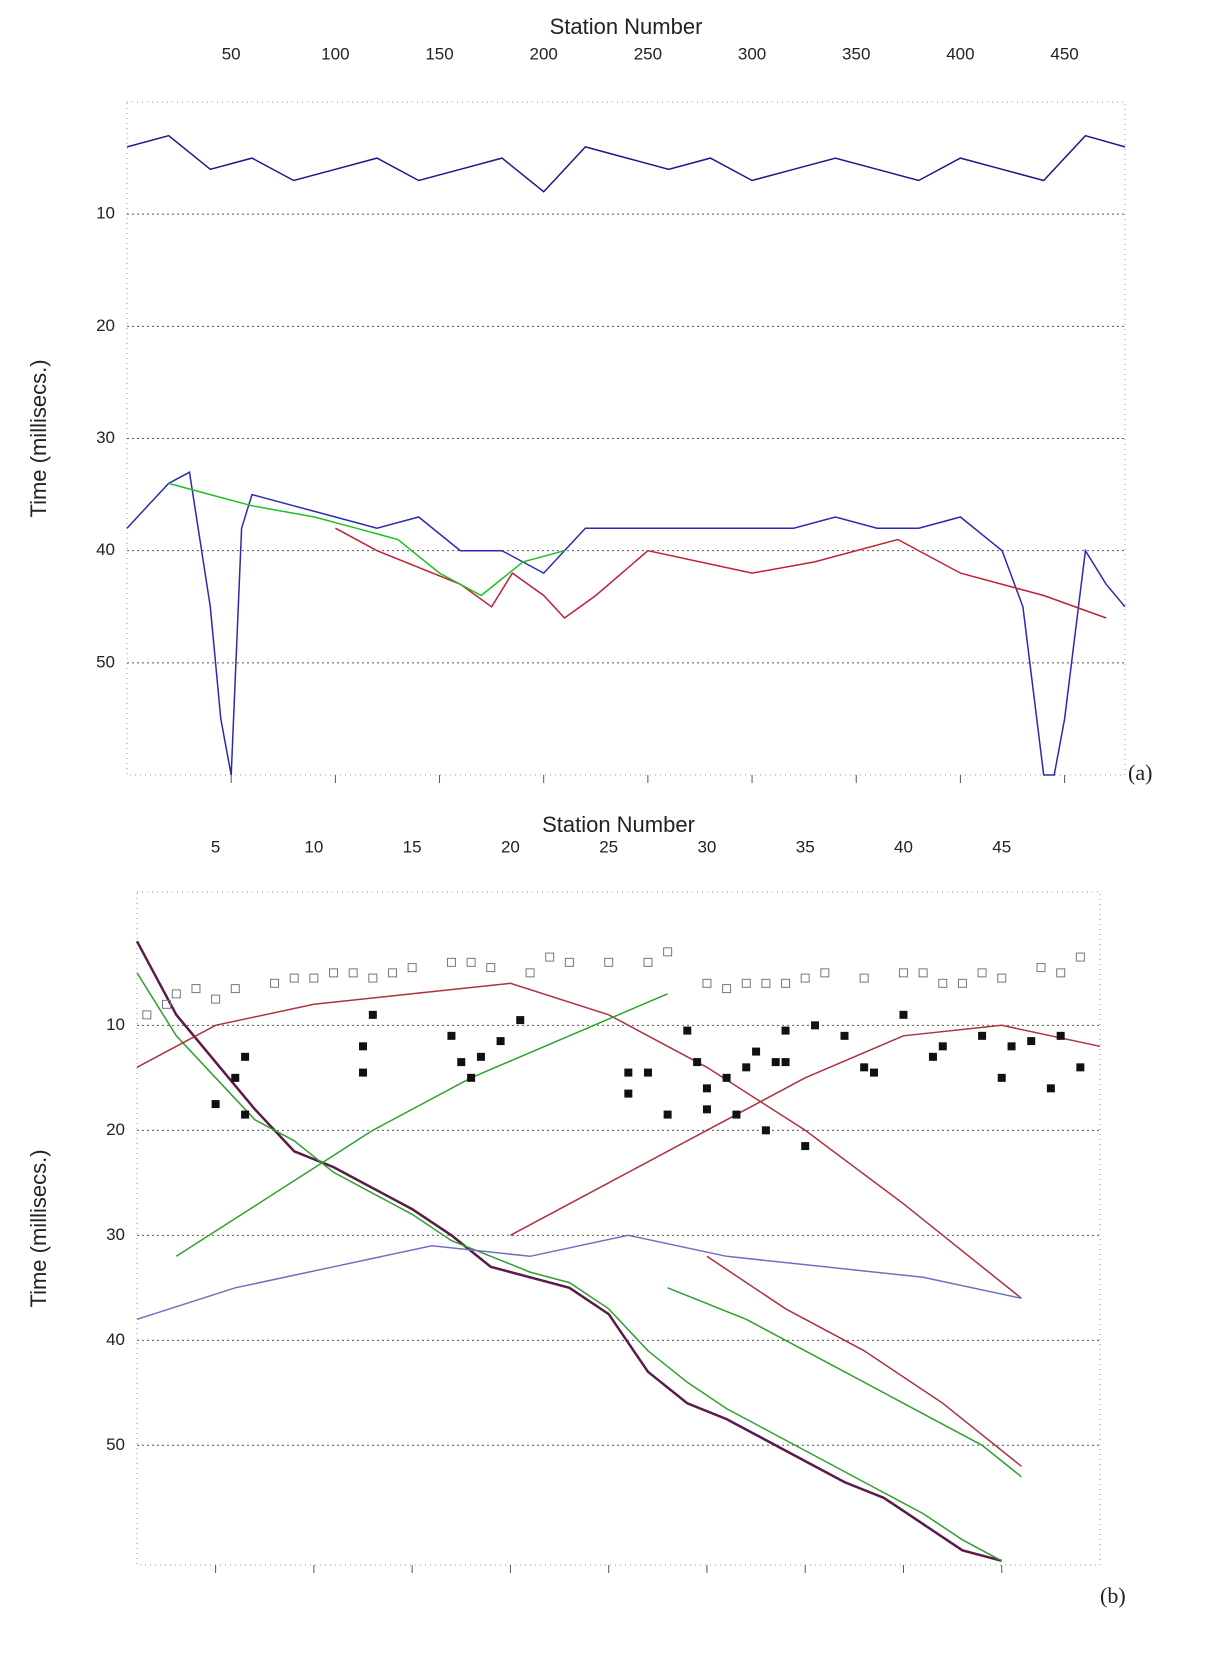 This screenshot has width=1225, height=1663. I want to click on x-tick-label: 450, so click(1064, 53).